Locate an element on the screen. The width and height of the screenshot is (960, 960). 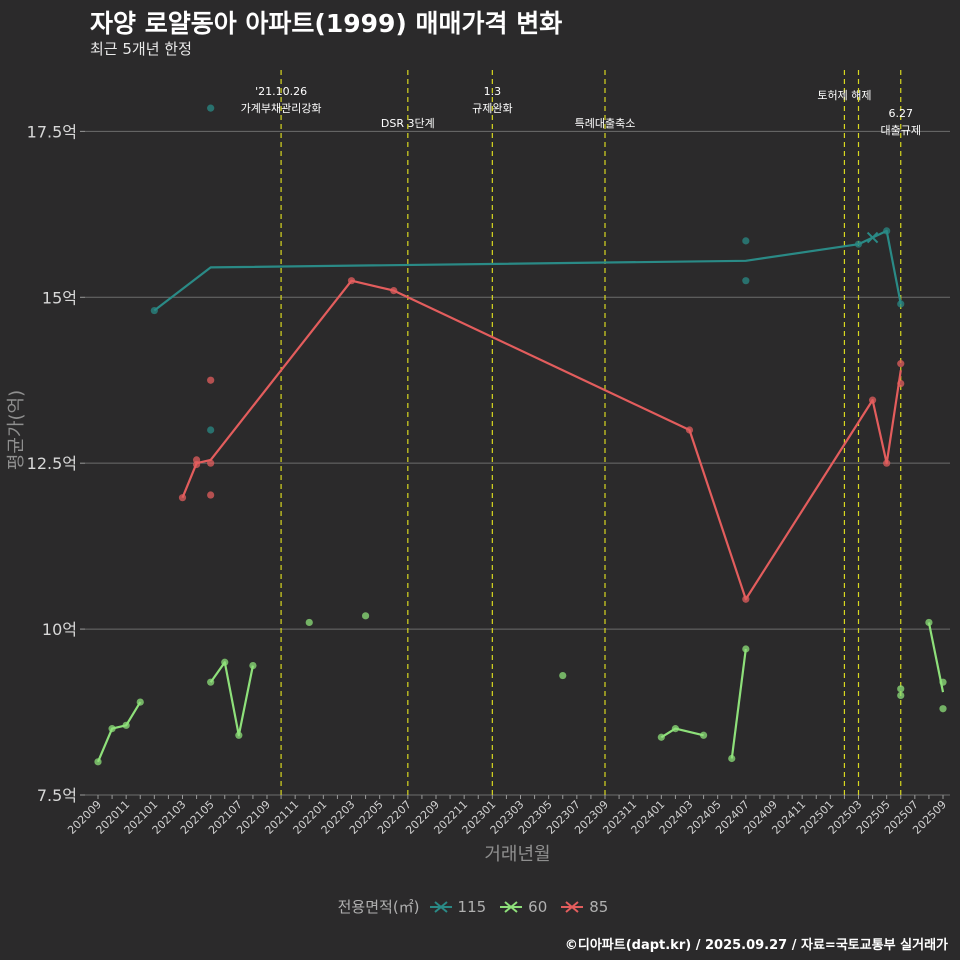
y-tick-label: 10억 is located at coordinates (59, 629).